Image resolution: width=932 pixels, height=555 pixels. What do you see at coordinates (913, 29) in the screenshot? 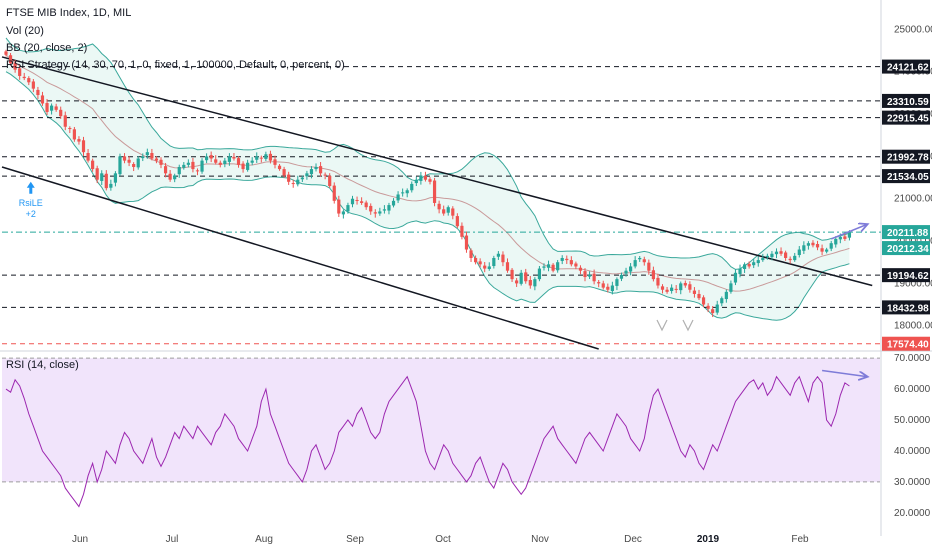
I see `price-tick-label: 25000.00` at bounding box center [913, 29].